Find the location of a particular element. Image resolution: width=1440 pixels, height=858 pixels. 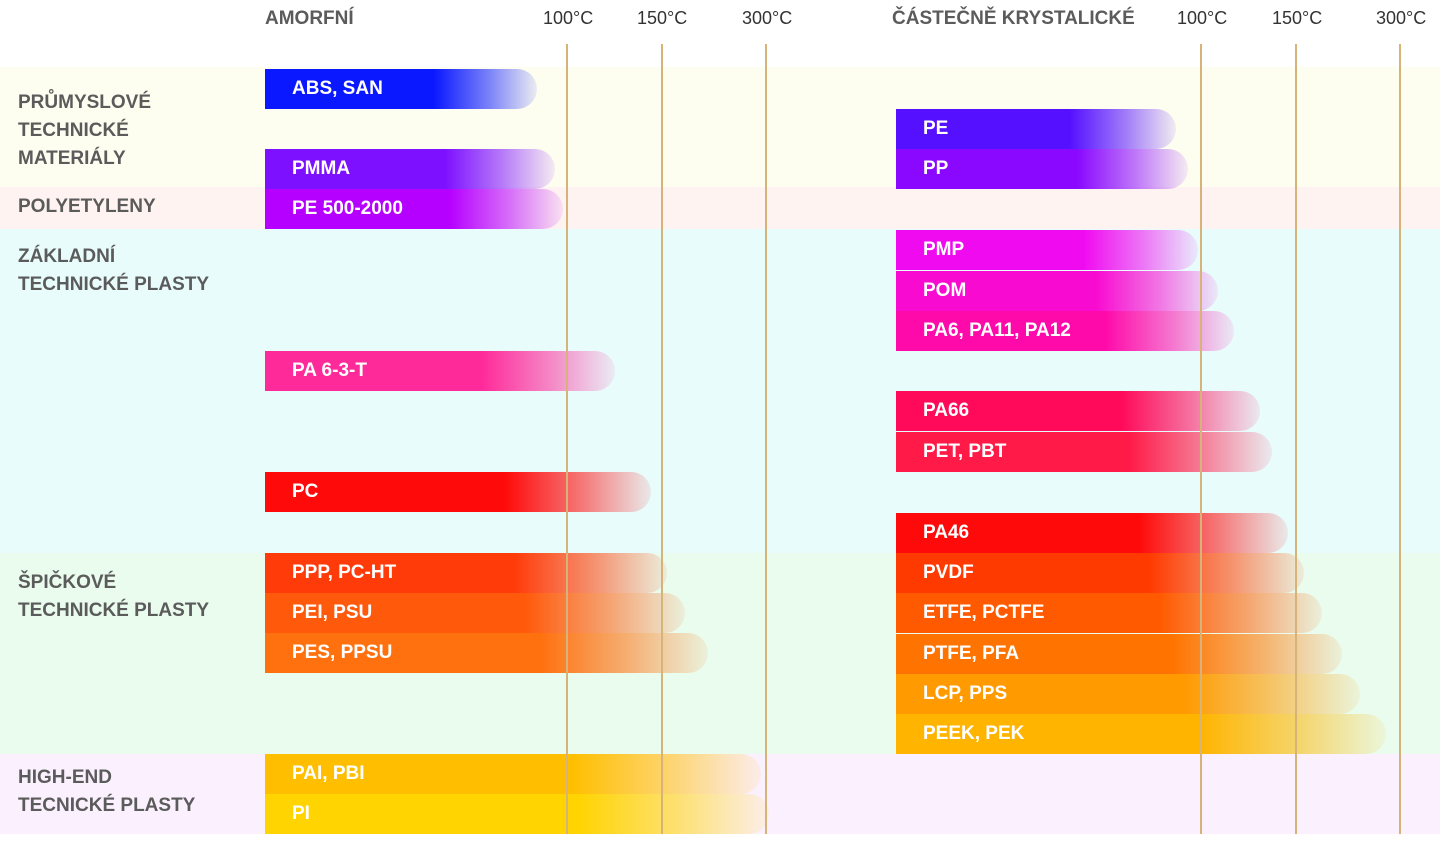

bar-pei-psu: PEI, PSU is located at coordinates (475, 613).